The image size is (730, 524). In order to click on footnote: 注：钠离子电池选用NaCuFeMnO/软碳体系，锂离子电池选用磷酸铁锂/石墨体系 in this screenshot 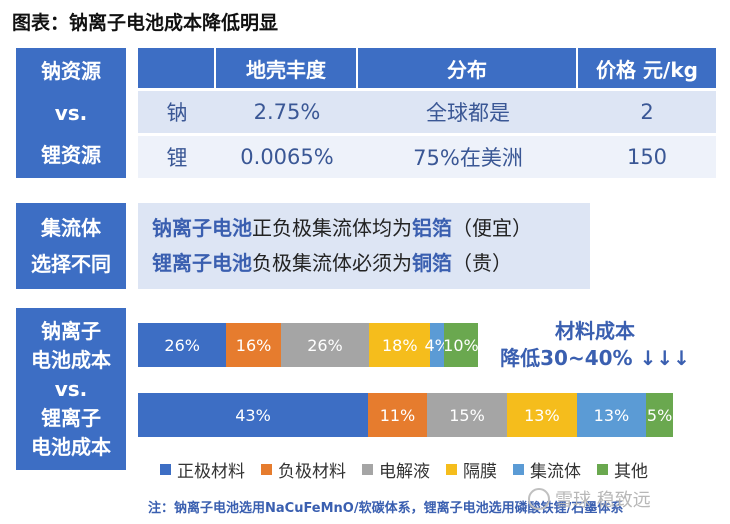, I will do `click(386, 508)`.